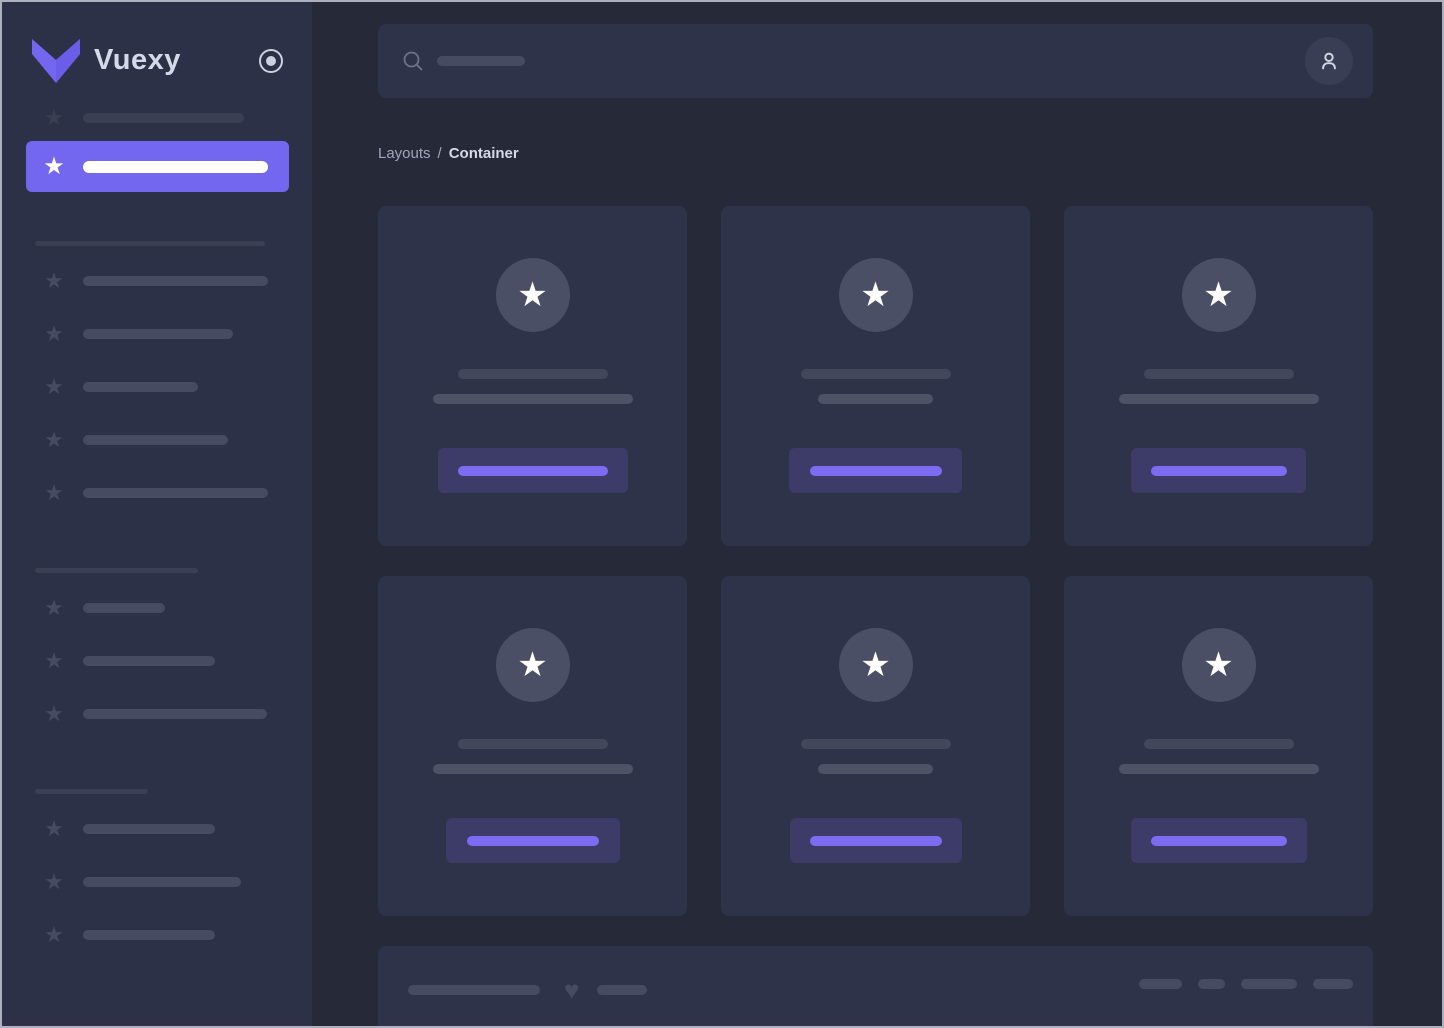 The image size is (1444, 1028). I want to click on sidebar-pin-toggle-icon, so click(271, 60).